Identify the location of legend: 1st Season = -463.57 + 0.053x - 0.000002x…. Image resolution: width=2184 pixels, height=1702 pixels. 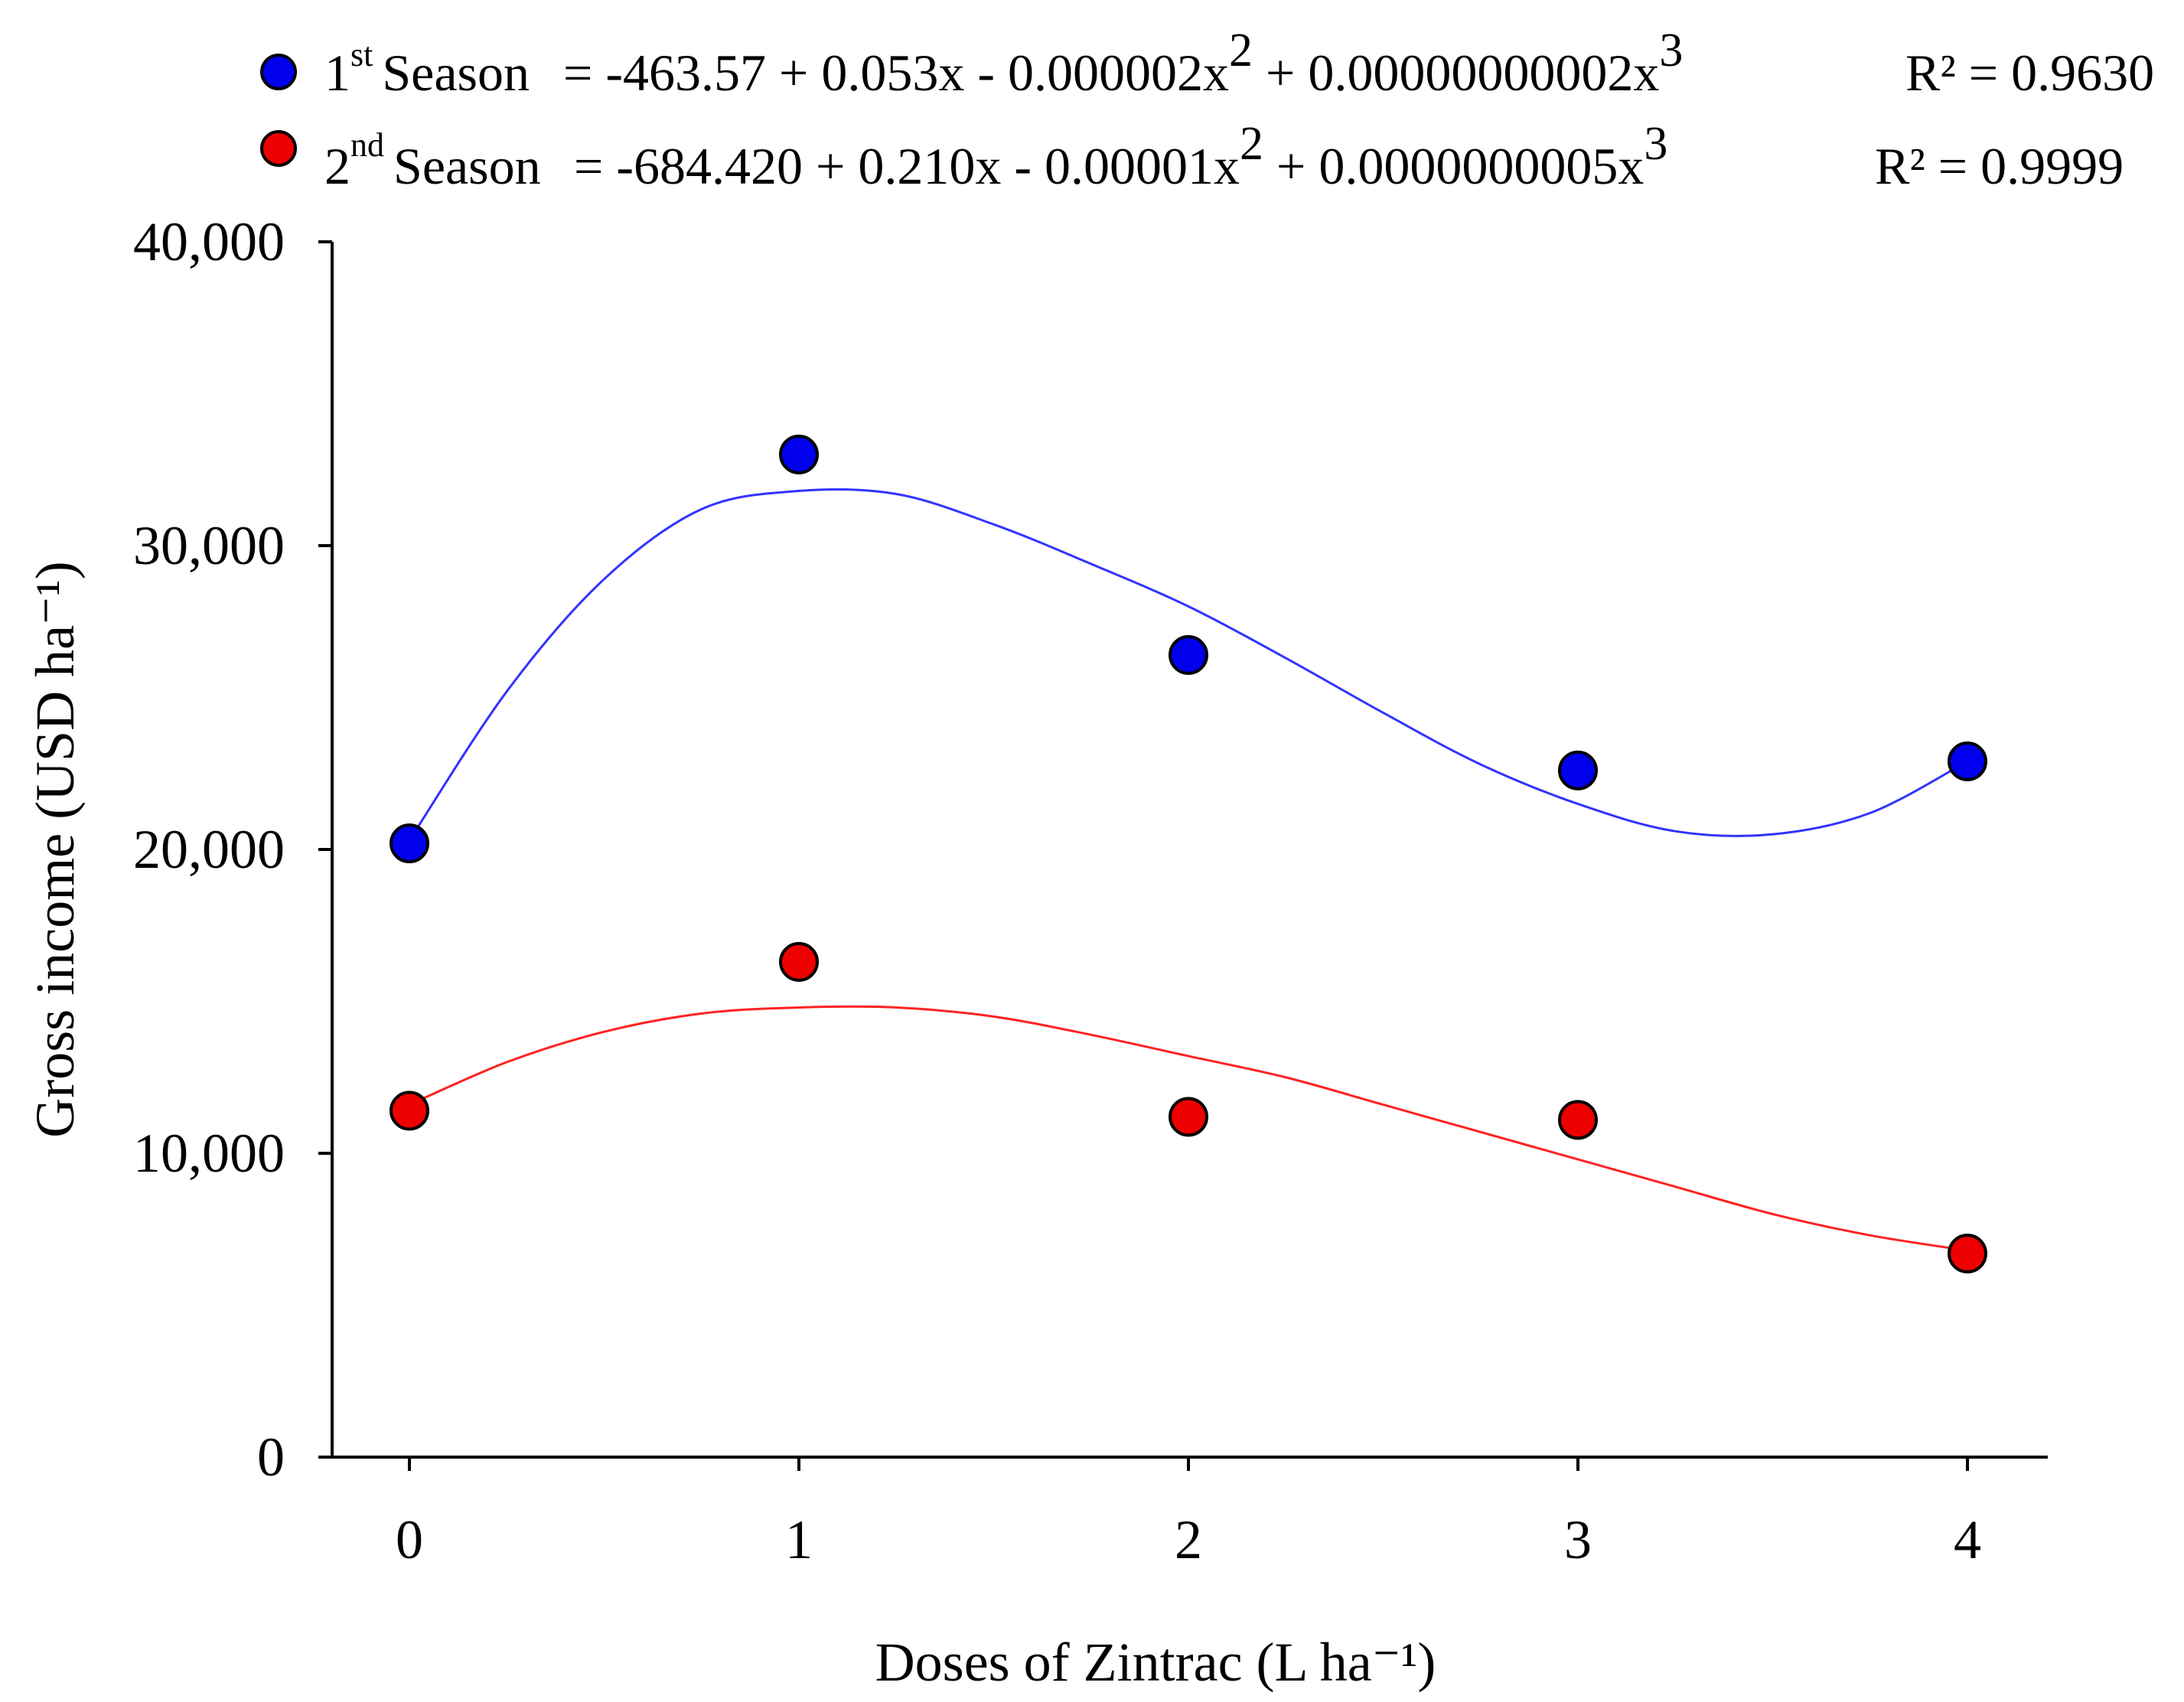
(1207, 109).